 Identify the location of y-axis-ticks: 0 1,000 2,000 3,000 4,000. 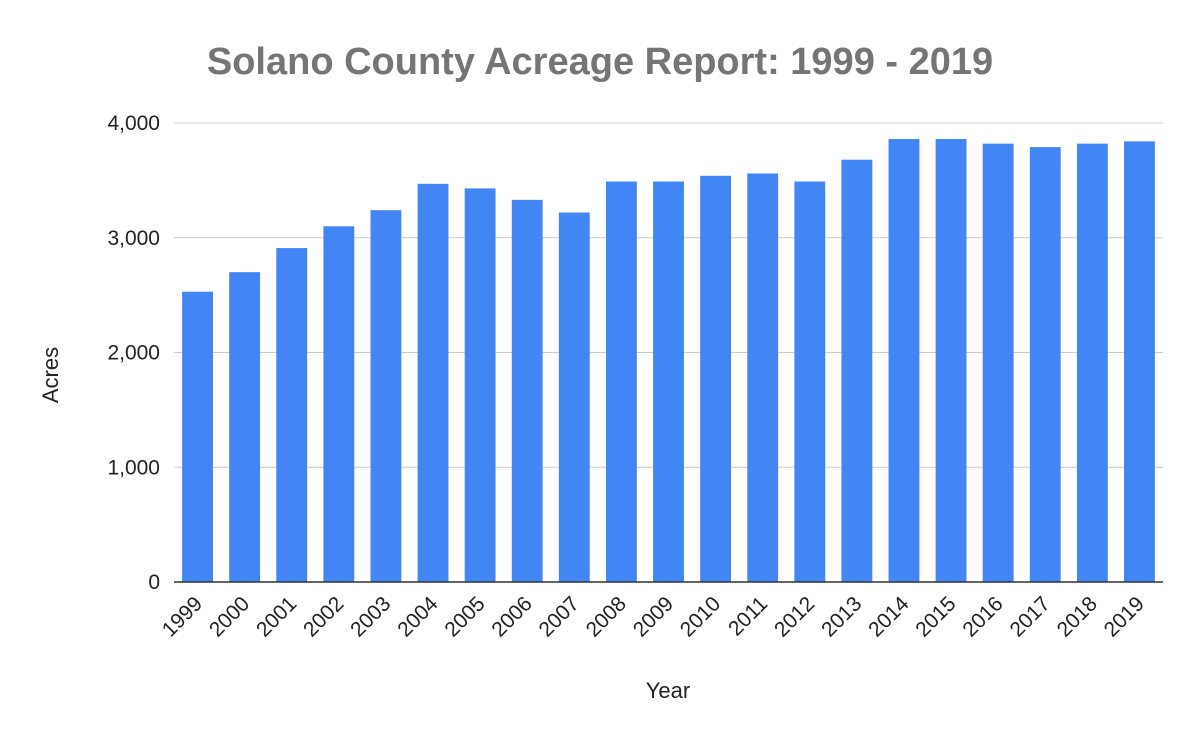
(133, 353).